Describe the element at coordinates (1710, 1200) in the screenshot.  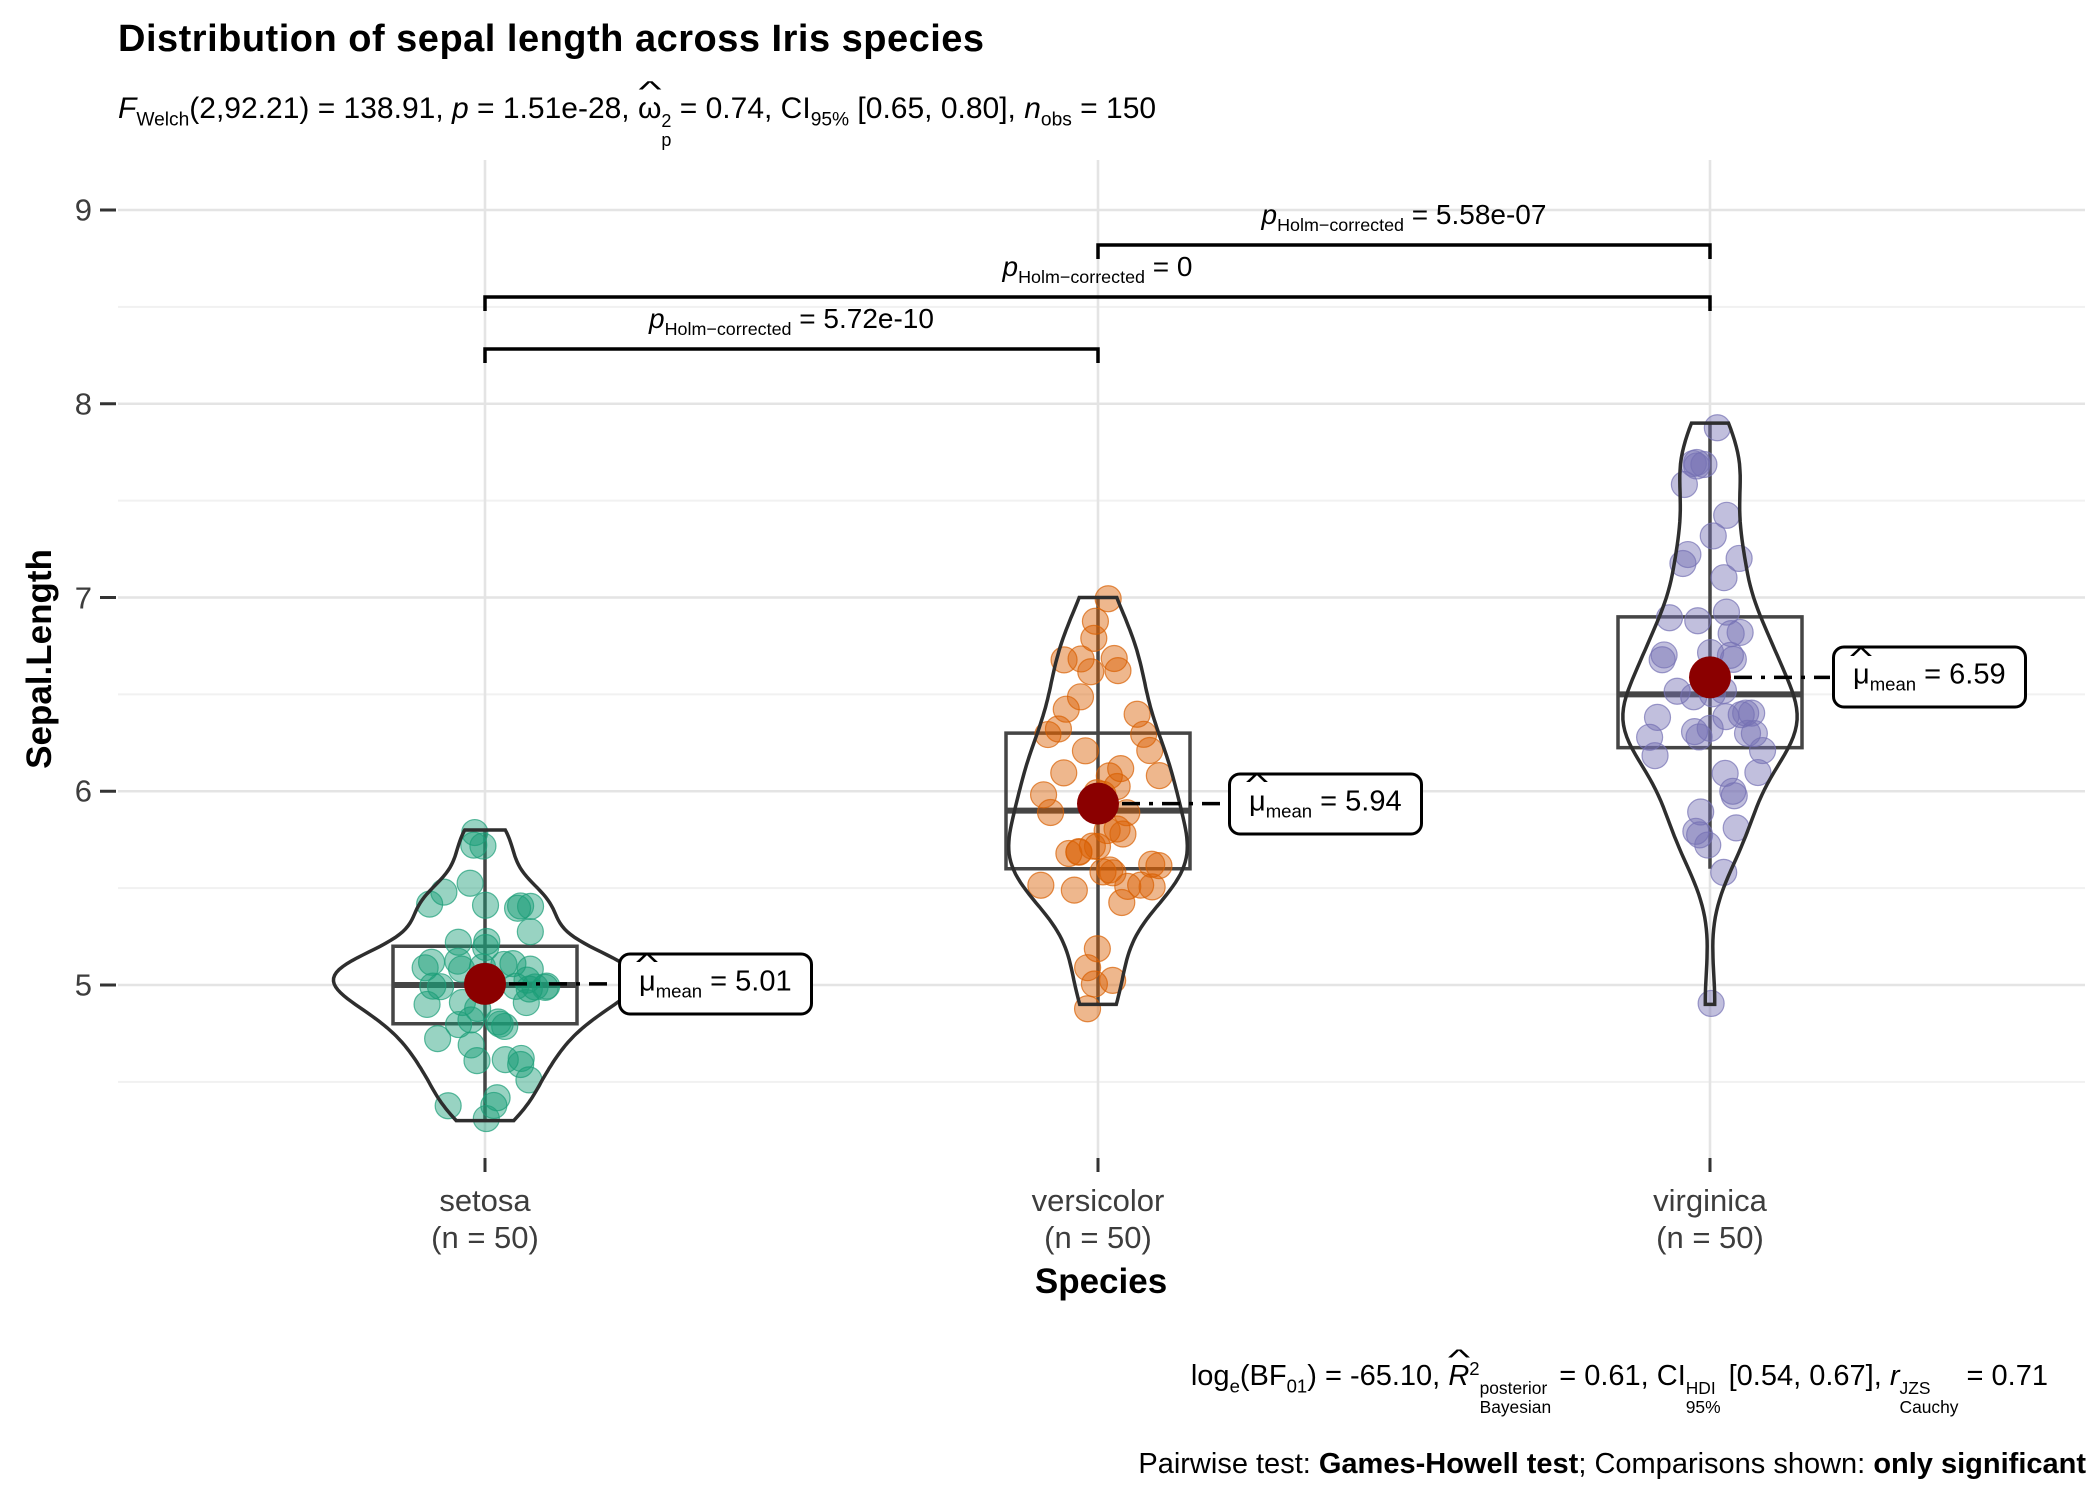
I see `x-tick-label: virginica` at that location.